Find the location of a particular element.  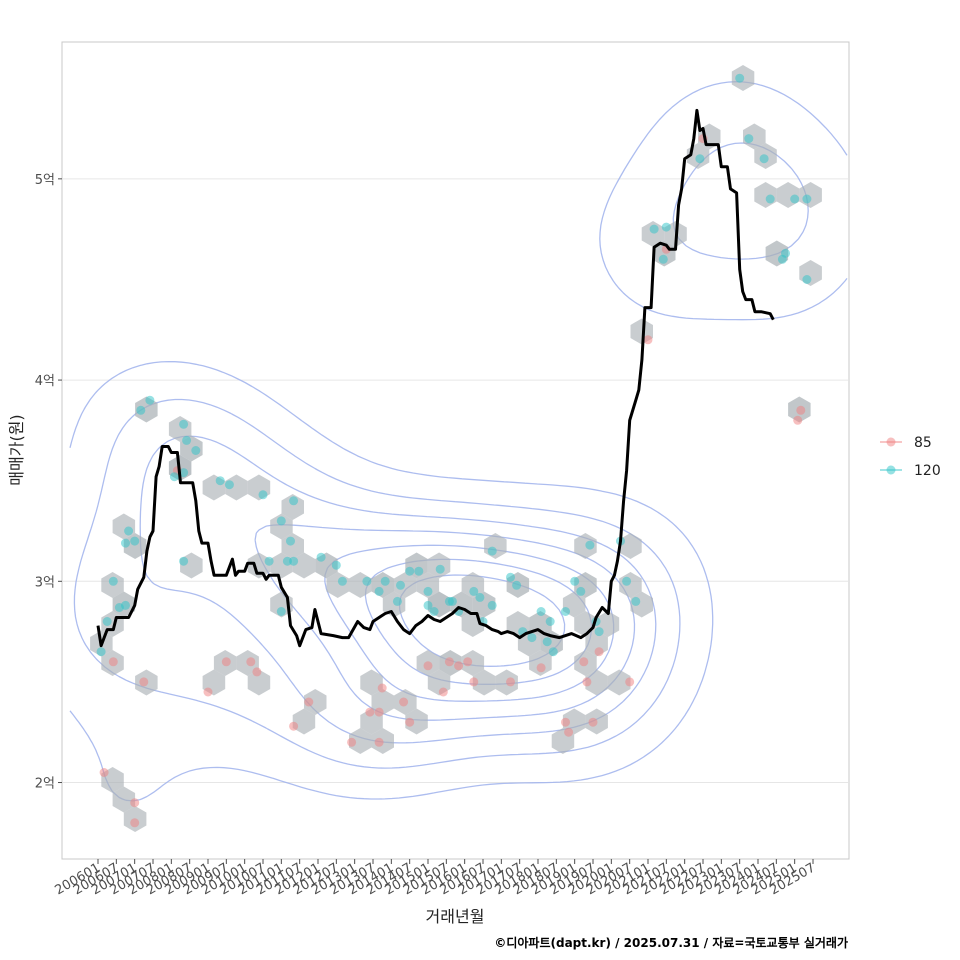

legend-label-120: 120 is located at coordinates (927, 471).